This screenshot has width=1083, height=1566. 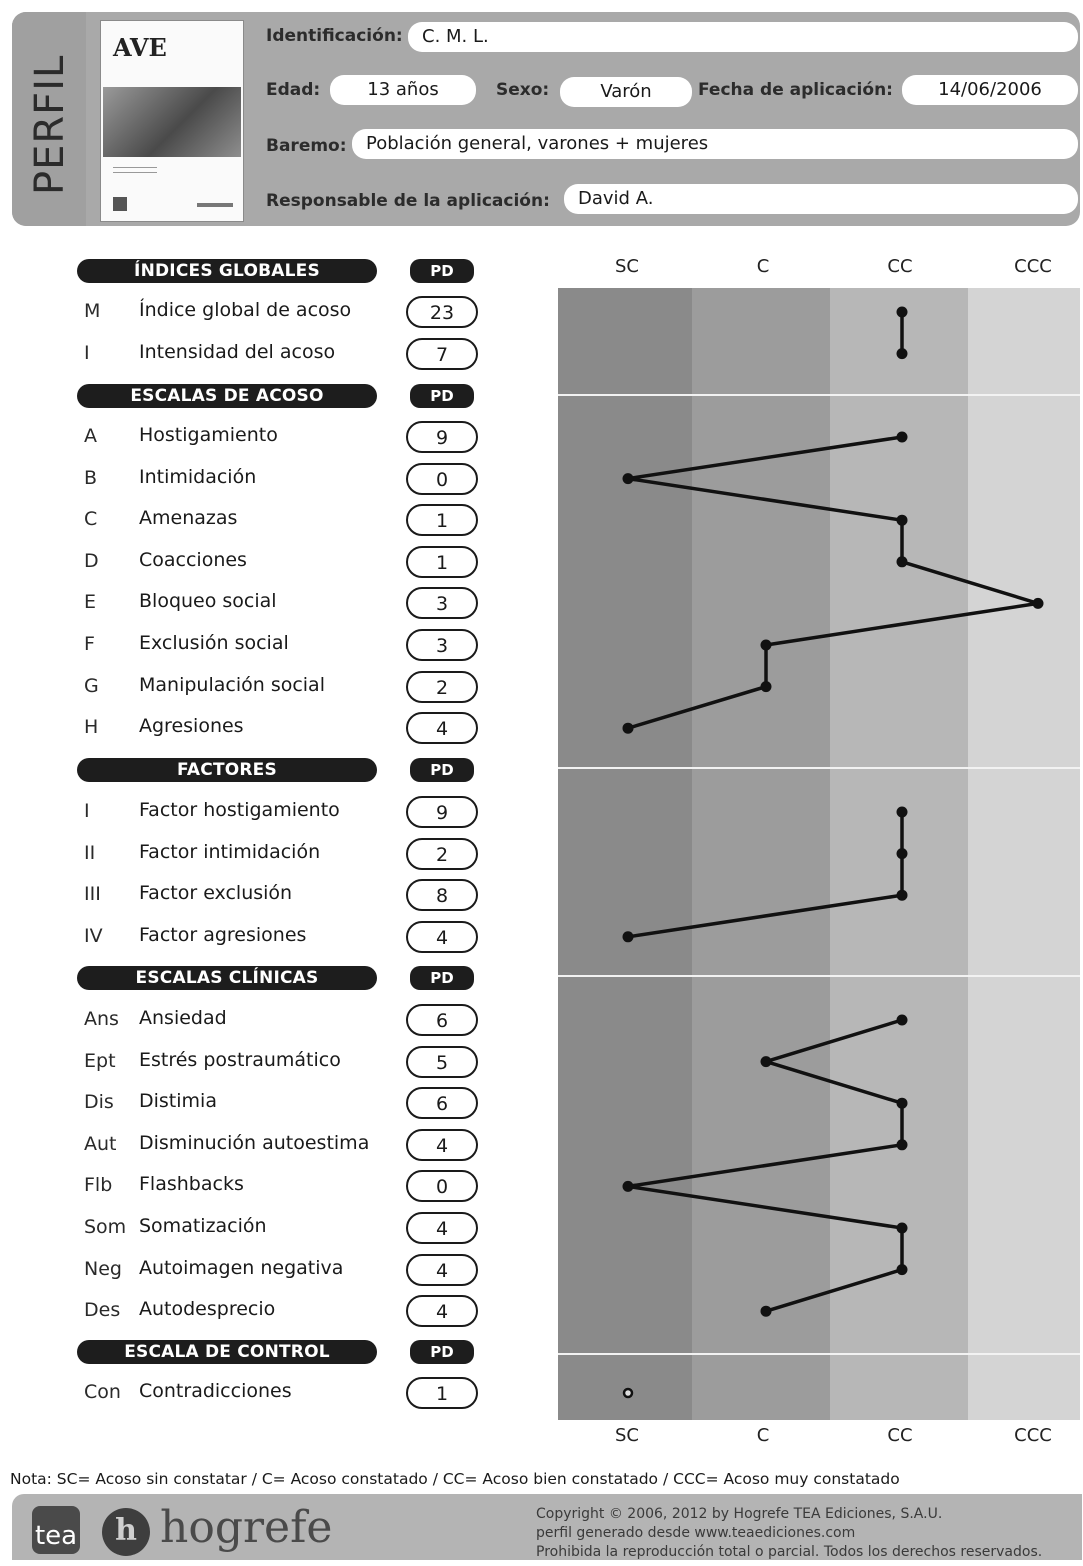 What do you see at coordinates (56, 1530) in the screenshot?
I see `tea-logo-icon: tea` at bounding box center [56, 1530].